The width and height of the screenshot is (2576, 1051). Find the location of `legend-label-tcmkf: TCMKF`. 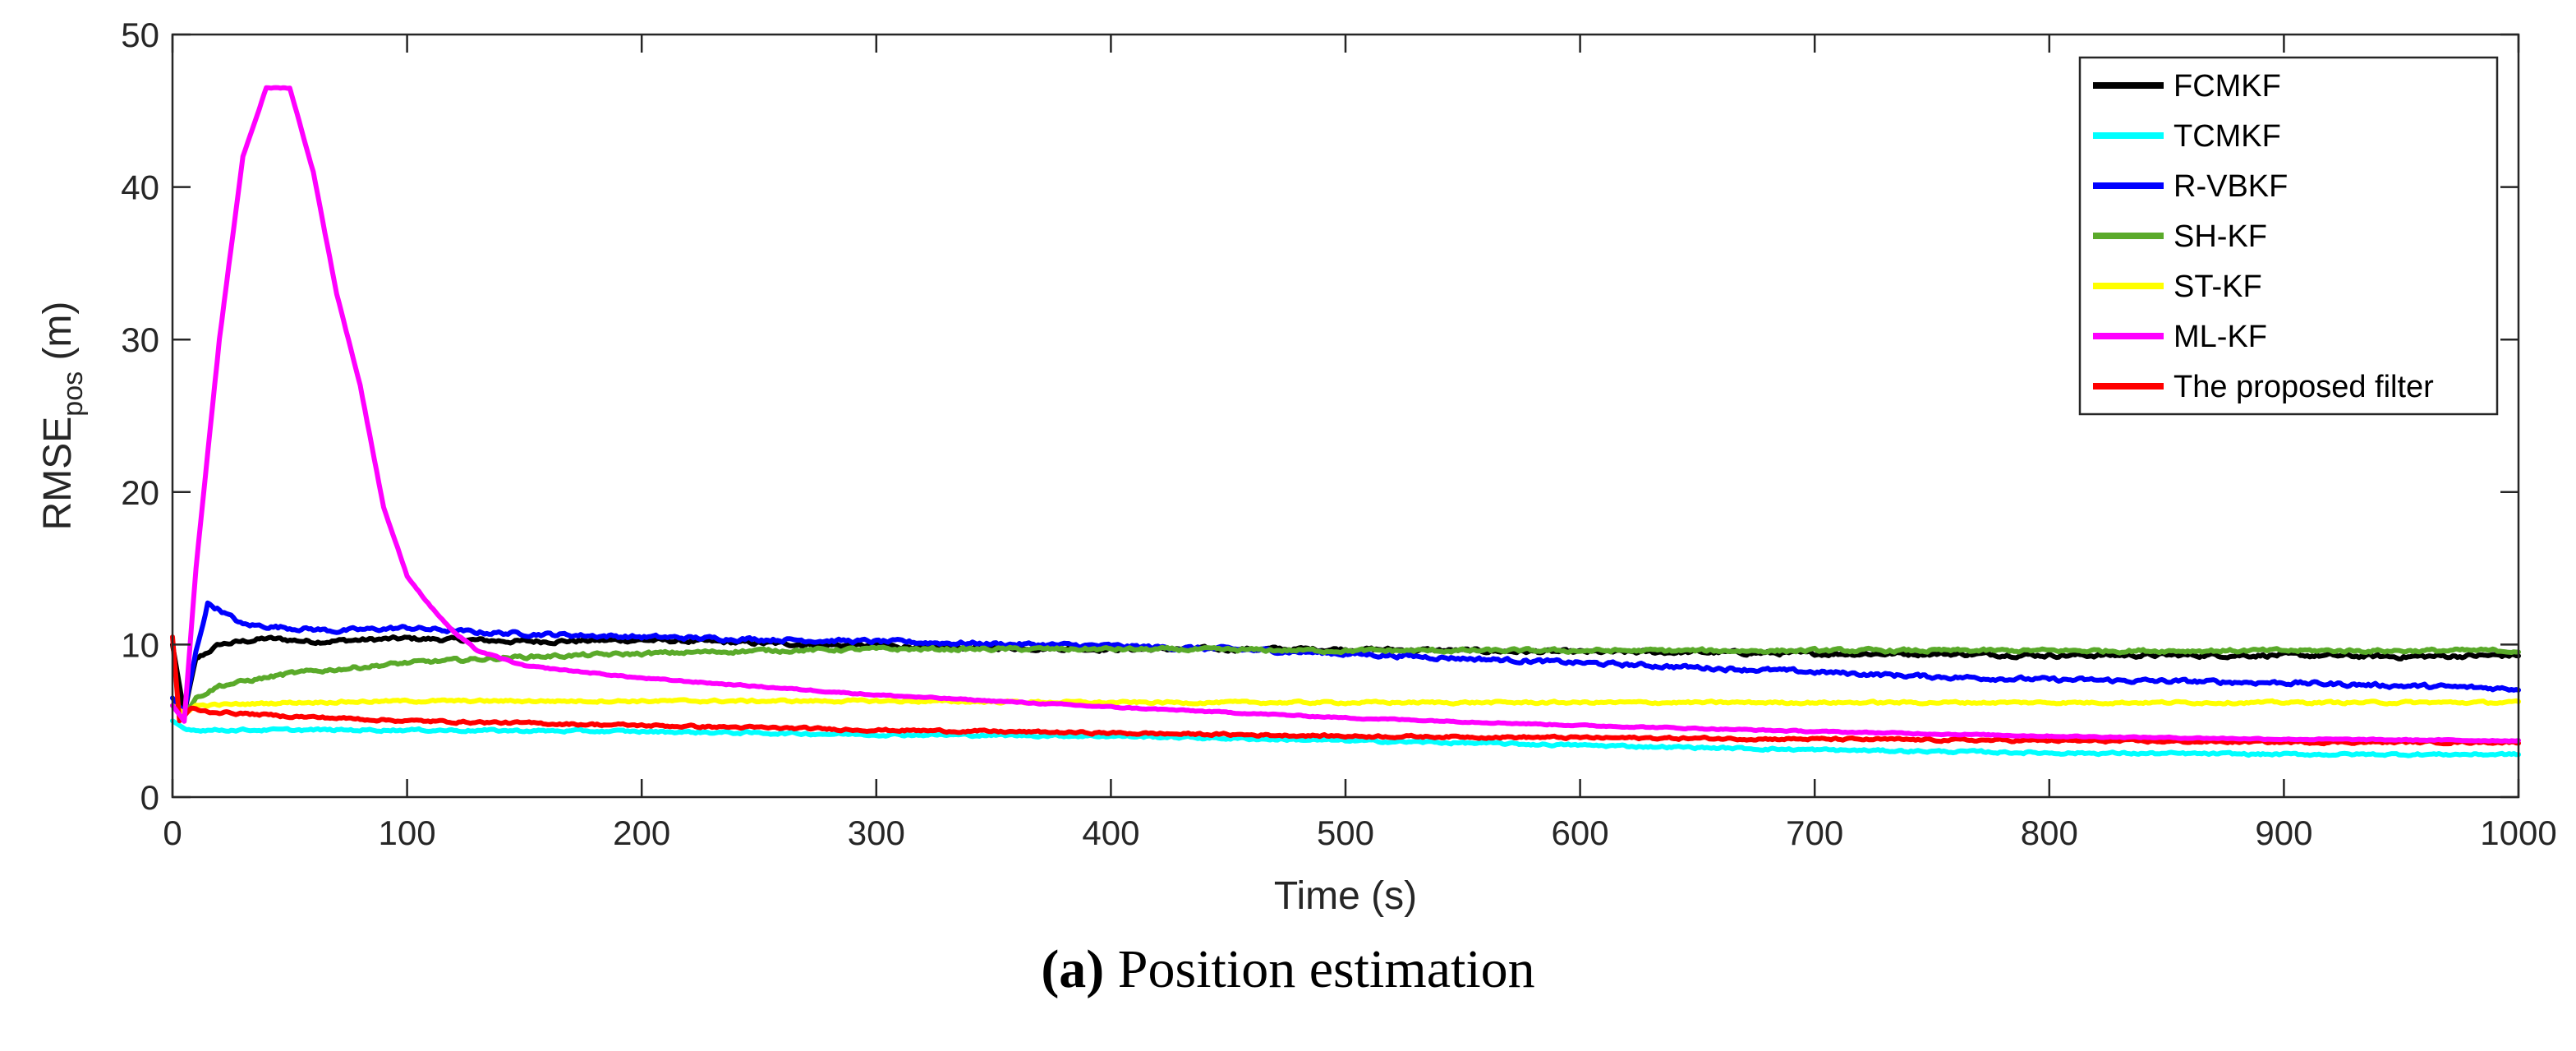

legend-label-tcmkf: TCMKF is located at coordinates (2227, 136).